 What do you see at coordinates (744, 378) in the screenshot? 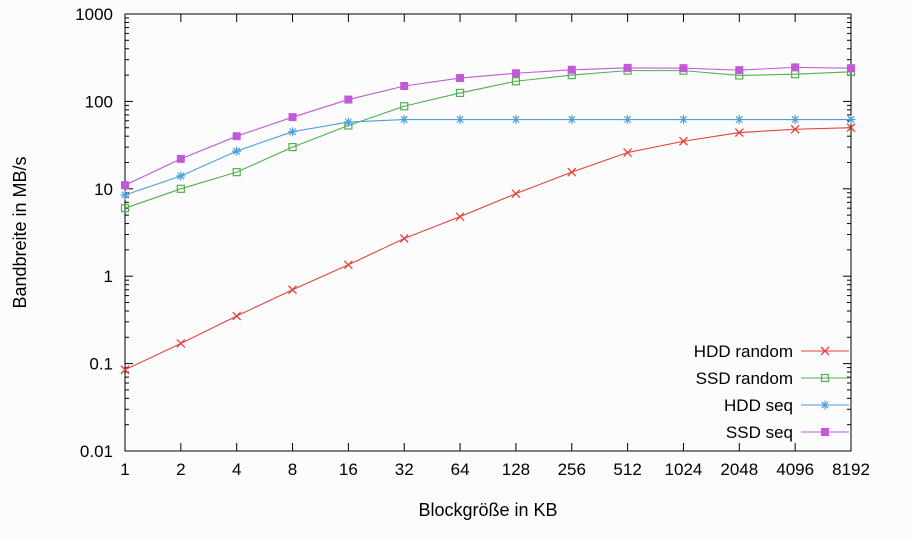
I see `legend-label: SSD random` at bounding box center [744, 378].